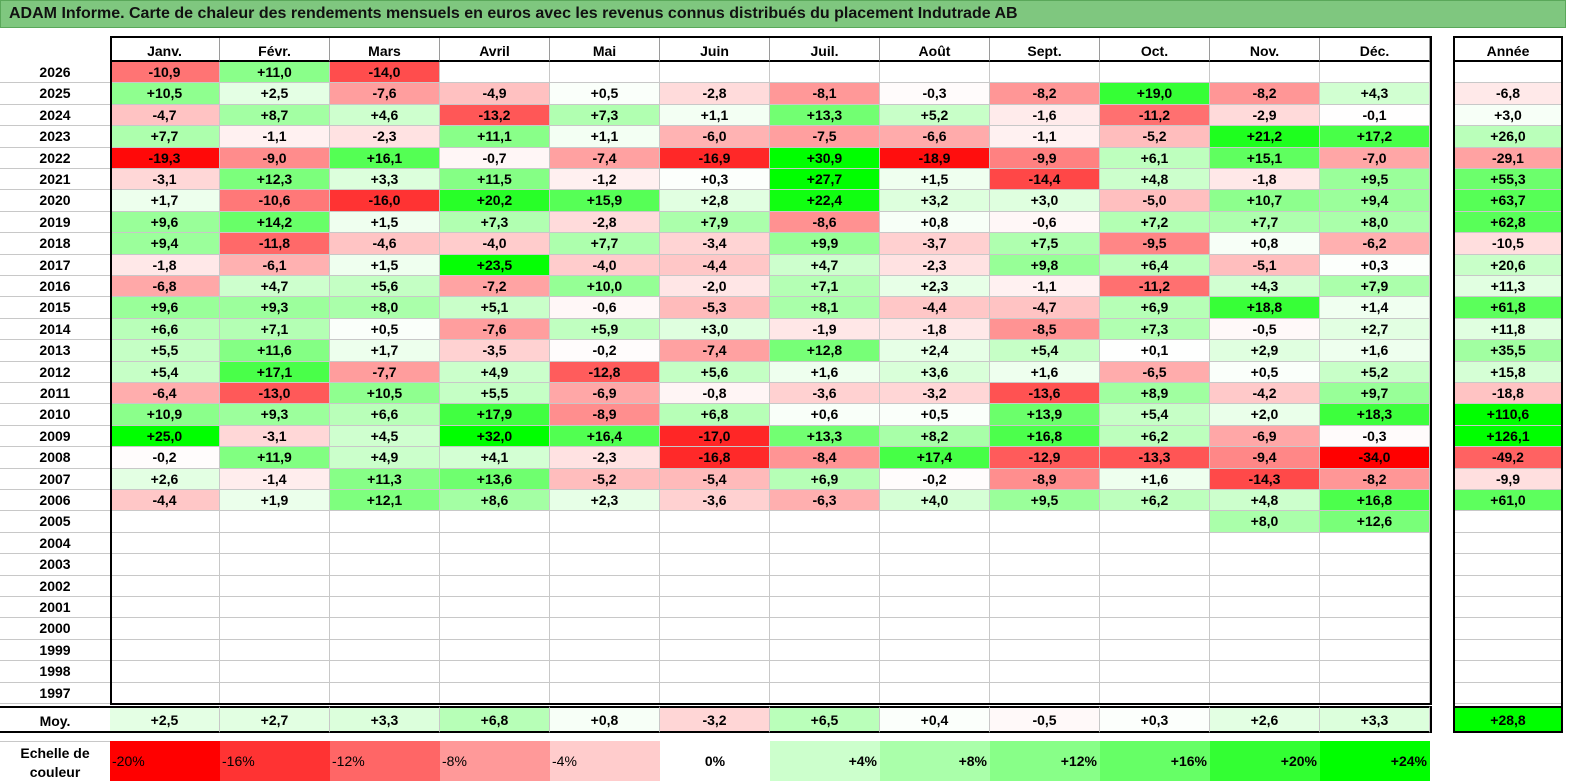 The height and width of the screenshot is (783, 1570). I want to click on heatmap-cell: +10,7, so click(1265, 201).